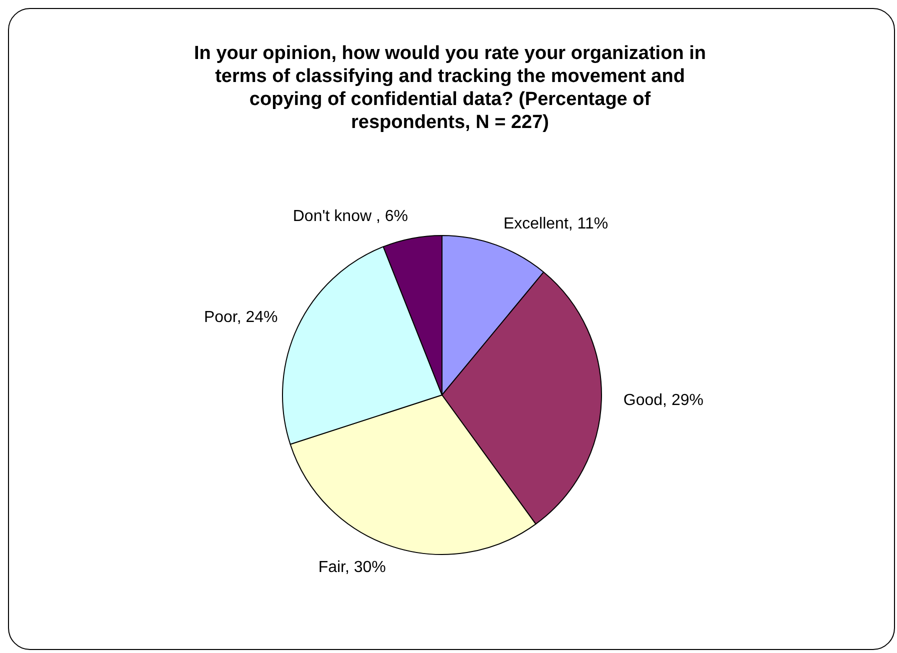  I want to click on slice-label: Poor, 24%, so click(241, 317).